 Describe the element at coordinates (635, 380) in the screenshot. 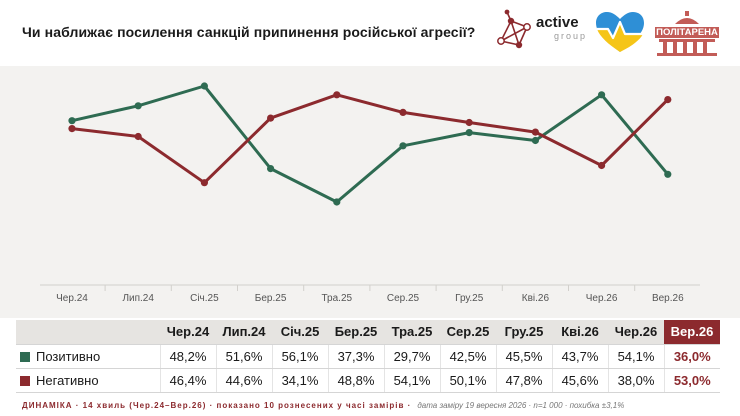

I see `table-cell: 38,0%` at that location.